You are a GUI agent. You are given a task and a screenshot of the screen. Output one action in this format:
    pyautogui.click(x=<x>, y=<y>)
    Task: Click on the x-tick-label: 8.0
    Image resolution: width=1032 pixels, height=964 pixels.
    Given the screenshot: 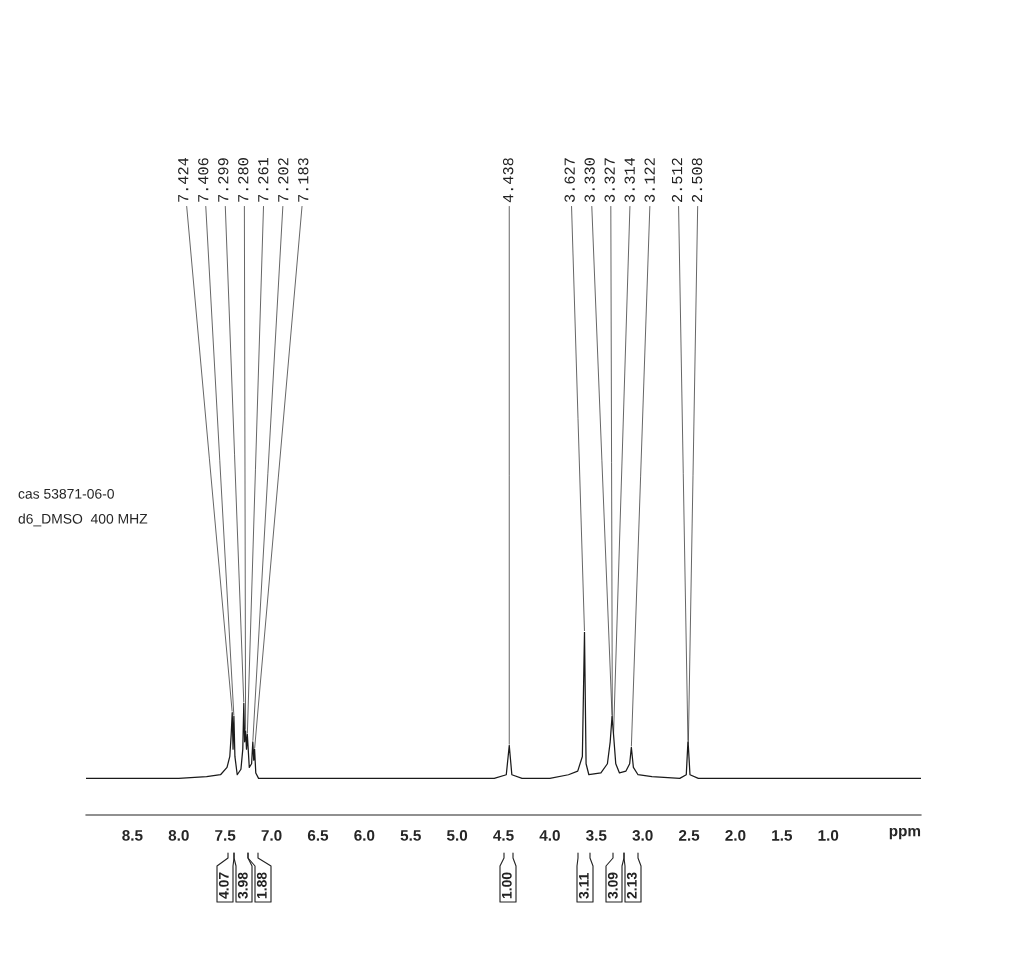 What is the action you would take?
    pyautogui.click(x=178, y=835)
    